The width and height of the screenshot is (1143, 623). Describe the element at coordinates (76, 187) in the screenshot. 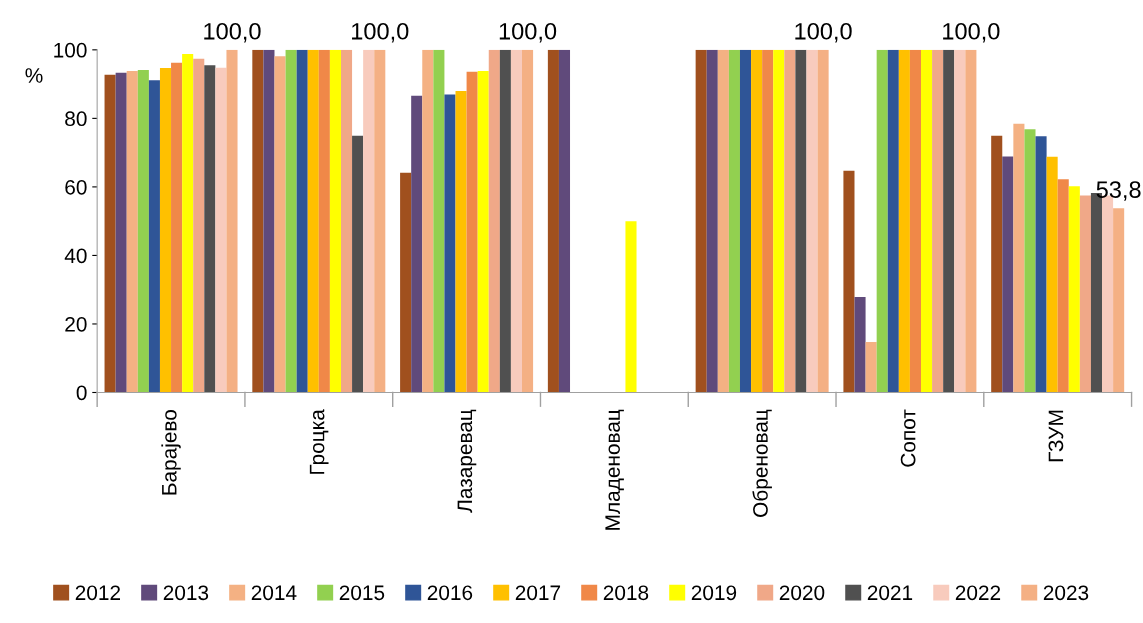

I see `y-tick-label: 60` at that location.